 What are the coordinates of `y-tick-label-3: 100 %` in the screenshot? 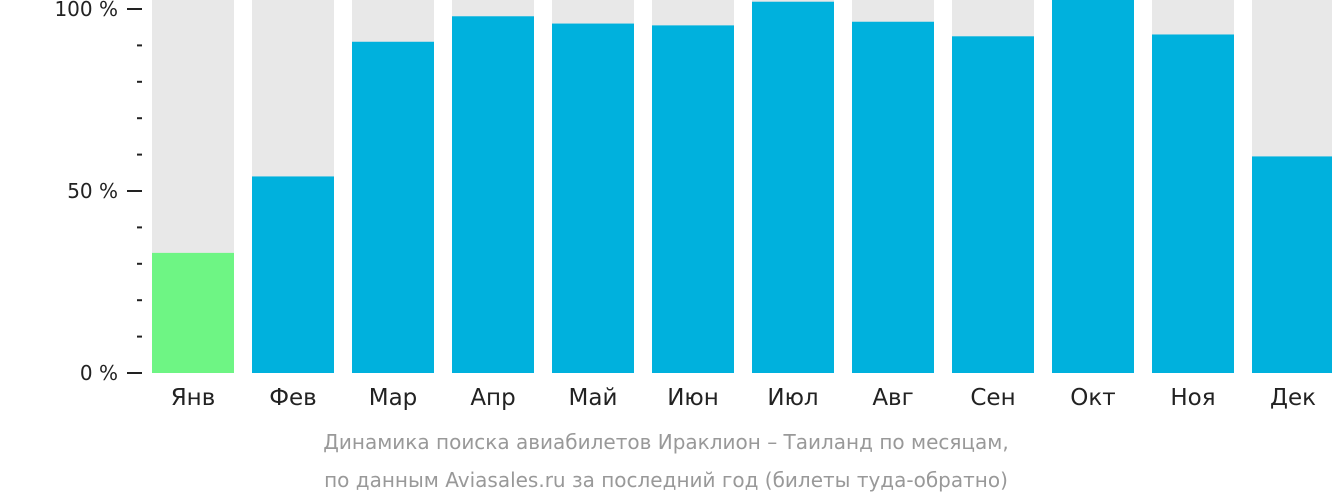 It's located at (86, 10).